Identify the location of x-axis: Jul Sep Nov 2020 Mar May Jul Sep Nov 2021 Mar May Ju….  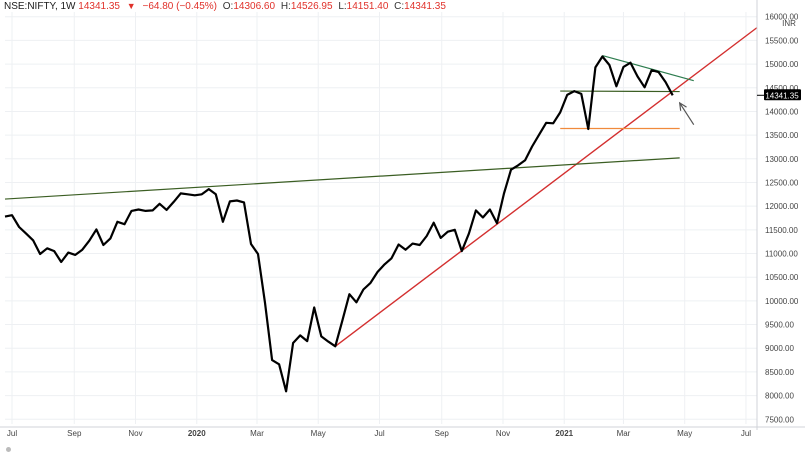
(402, 432).